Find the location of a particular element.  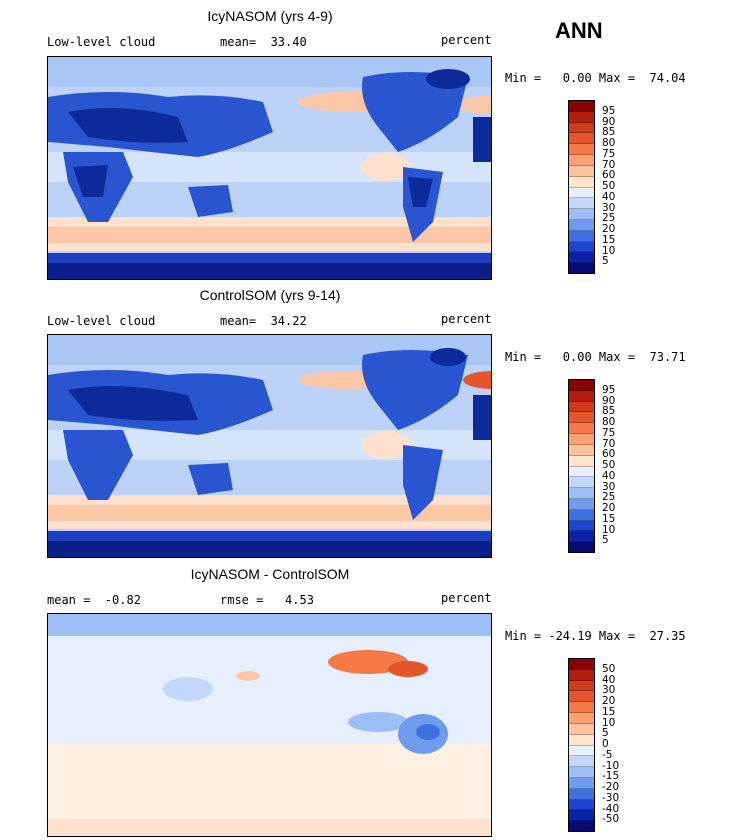

panel3-colorbar-labels: 50 40 30 20 15 10 5 0 -5 -10 -15 -20 -30 -40 -50 is located at coordinates (622, 744).